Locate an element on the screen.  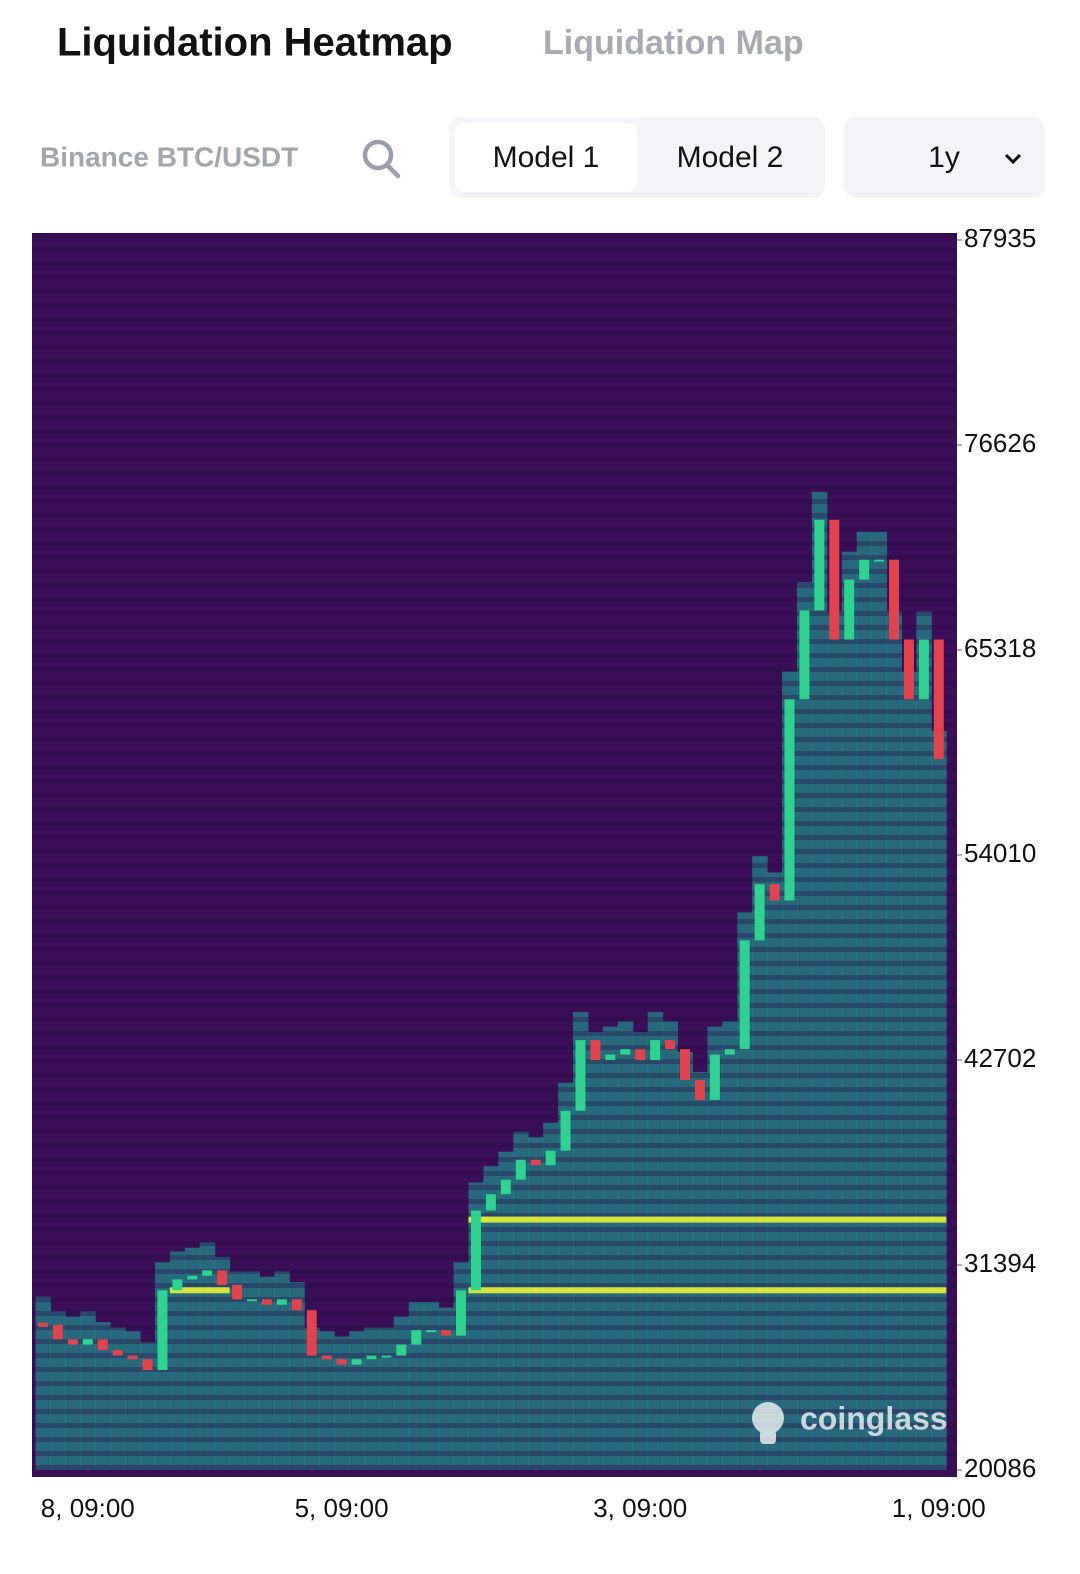
watermark: coinglass is located at coordinates (874, 1418).